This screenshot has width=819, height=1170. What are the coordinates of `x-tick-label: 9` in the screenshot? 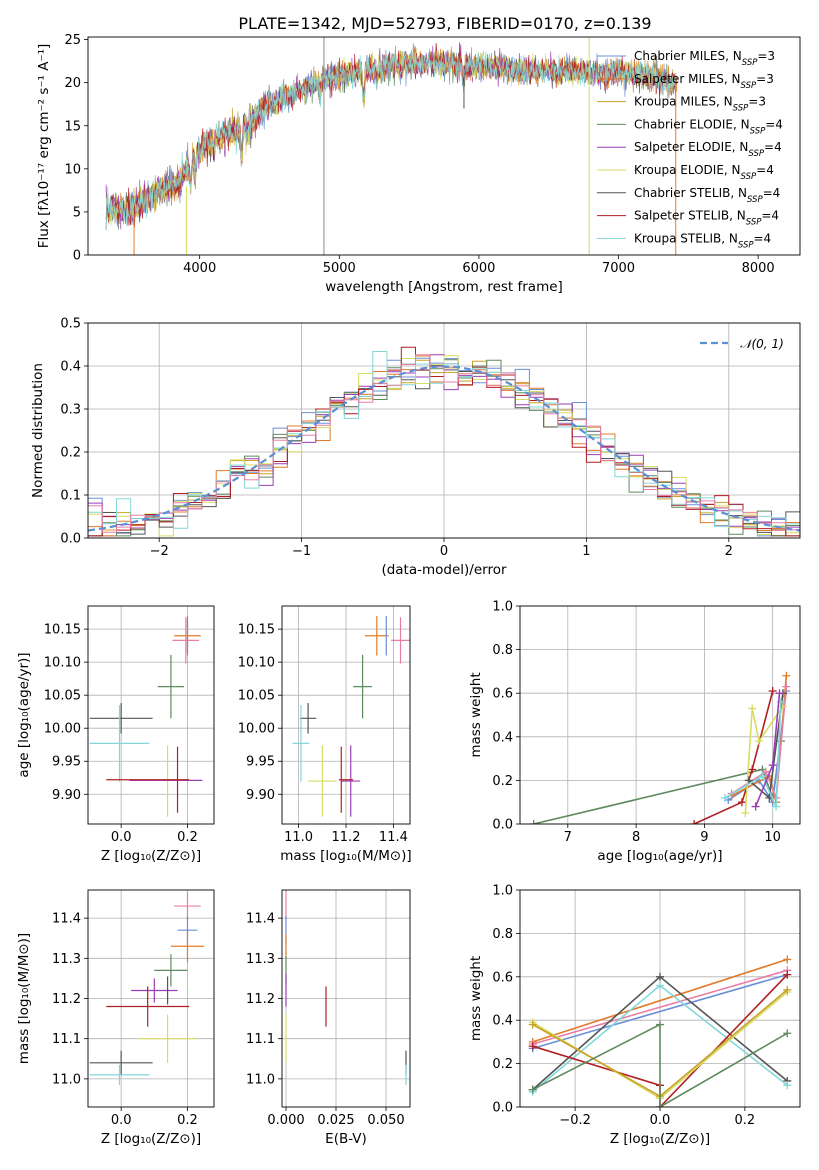 It's located at (704, 837).